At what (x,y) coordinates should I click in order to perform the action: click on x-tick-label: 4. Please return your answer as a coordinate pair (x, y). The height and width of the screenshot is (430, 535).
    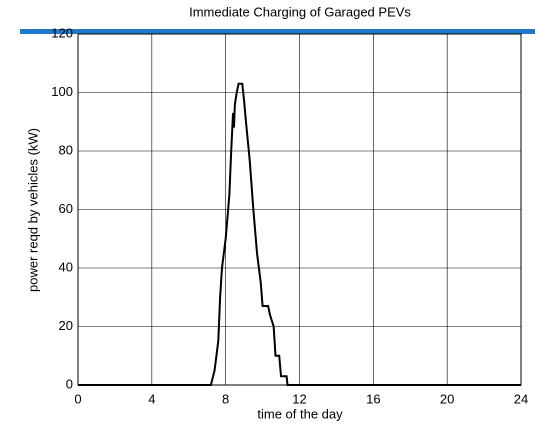
    Looking at the image, I should click on (151, 398).